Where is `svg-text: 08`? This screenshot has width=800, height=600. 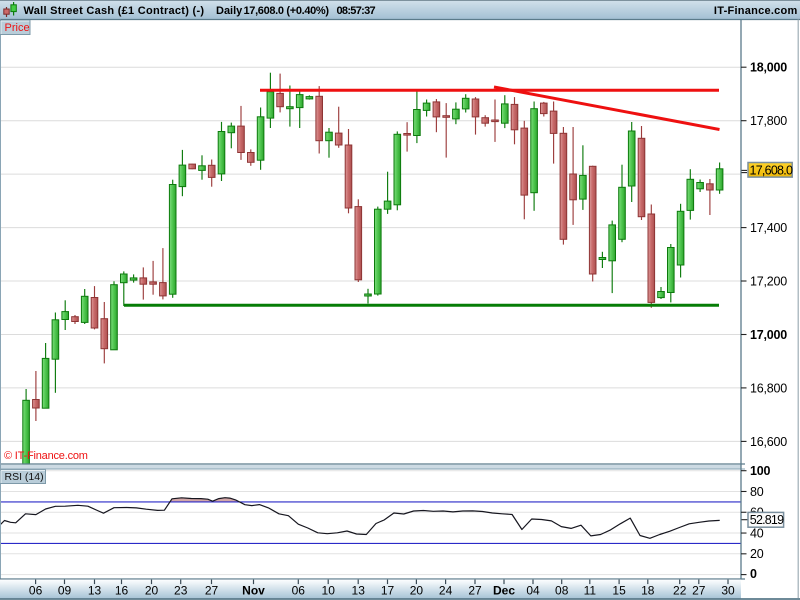 svg-text: 08 is located at coordinates (562, 591).